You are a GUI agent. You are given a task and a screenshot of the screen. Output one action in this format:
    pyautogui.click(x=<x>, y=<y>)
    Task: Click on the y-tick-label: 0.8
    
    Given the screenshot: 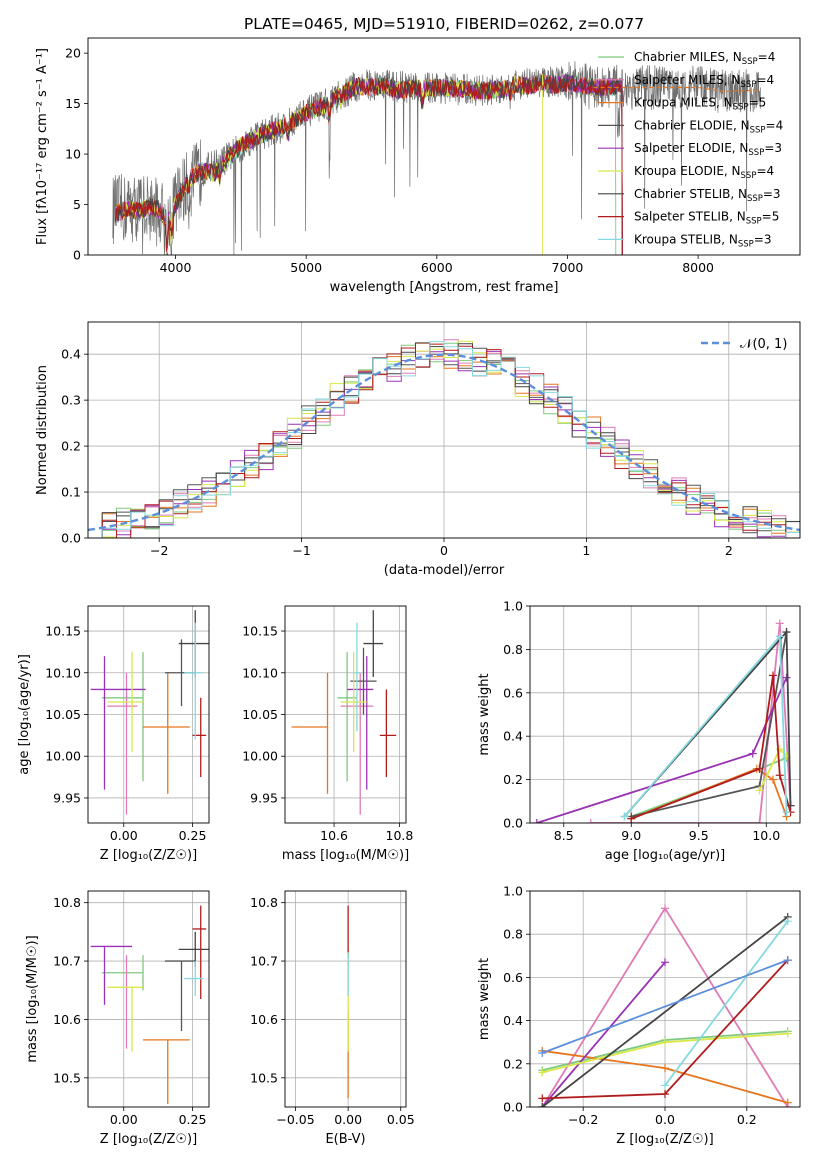 What is the action you would take?
    pyautogui.click(x=513, y=934)
    